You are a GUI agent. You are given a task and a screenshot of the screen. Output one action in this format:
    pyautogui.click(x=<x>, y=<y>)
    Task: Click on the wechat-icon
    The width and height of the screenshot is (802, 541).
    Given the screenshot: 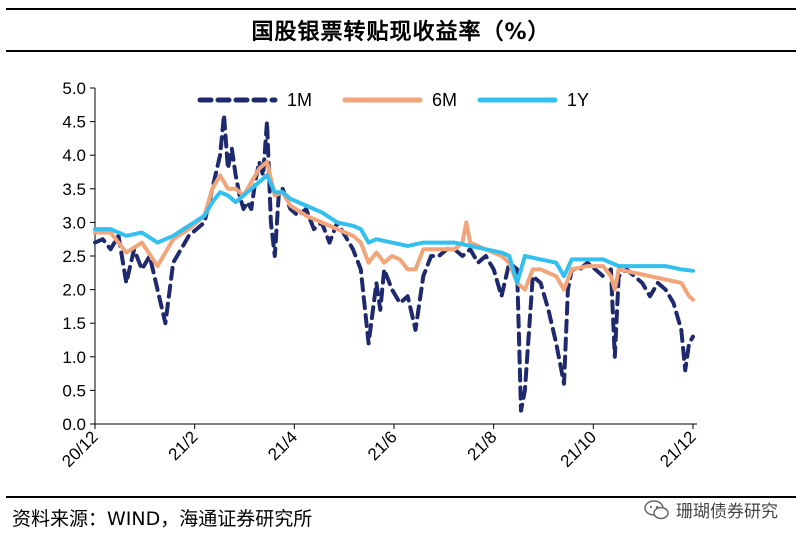 What is the action you would take?
    pyautogui.click(x=656, y=509)
    